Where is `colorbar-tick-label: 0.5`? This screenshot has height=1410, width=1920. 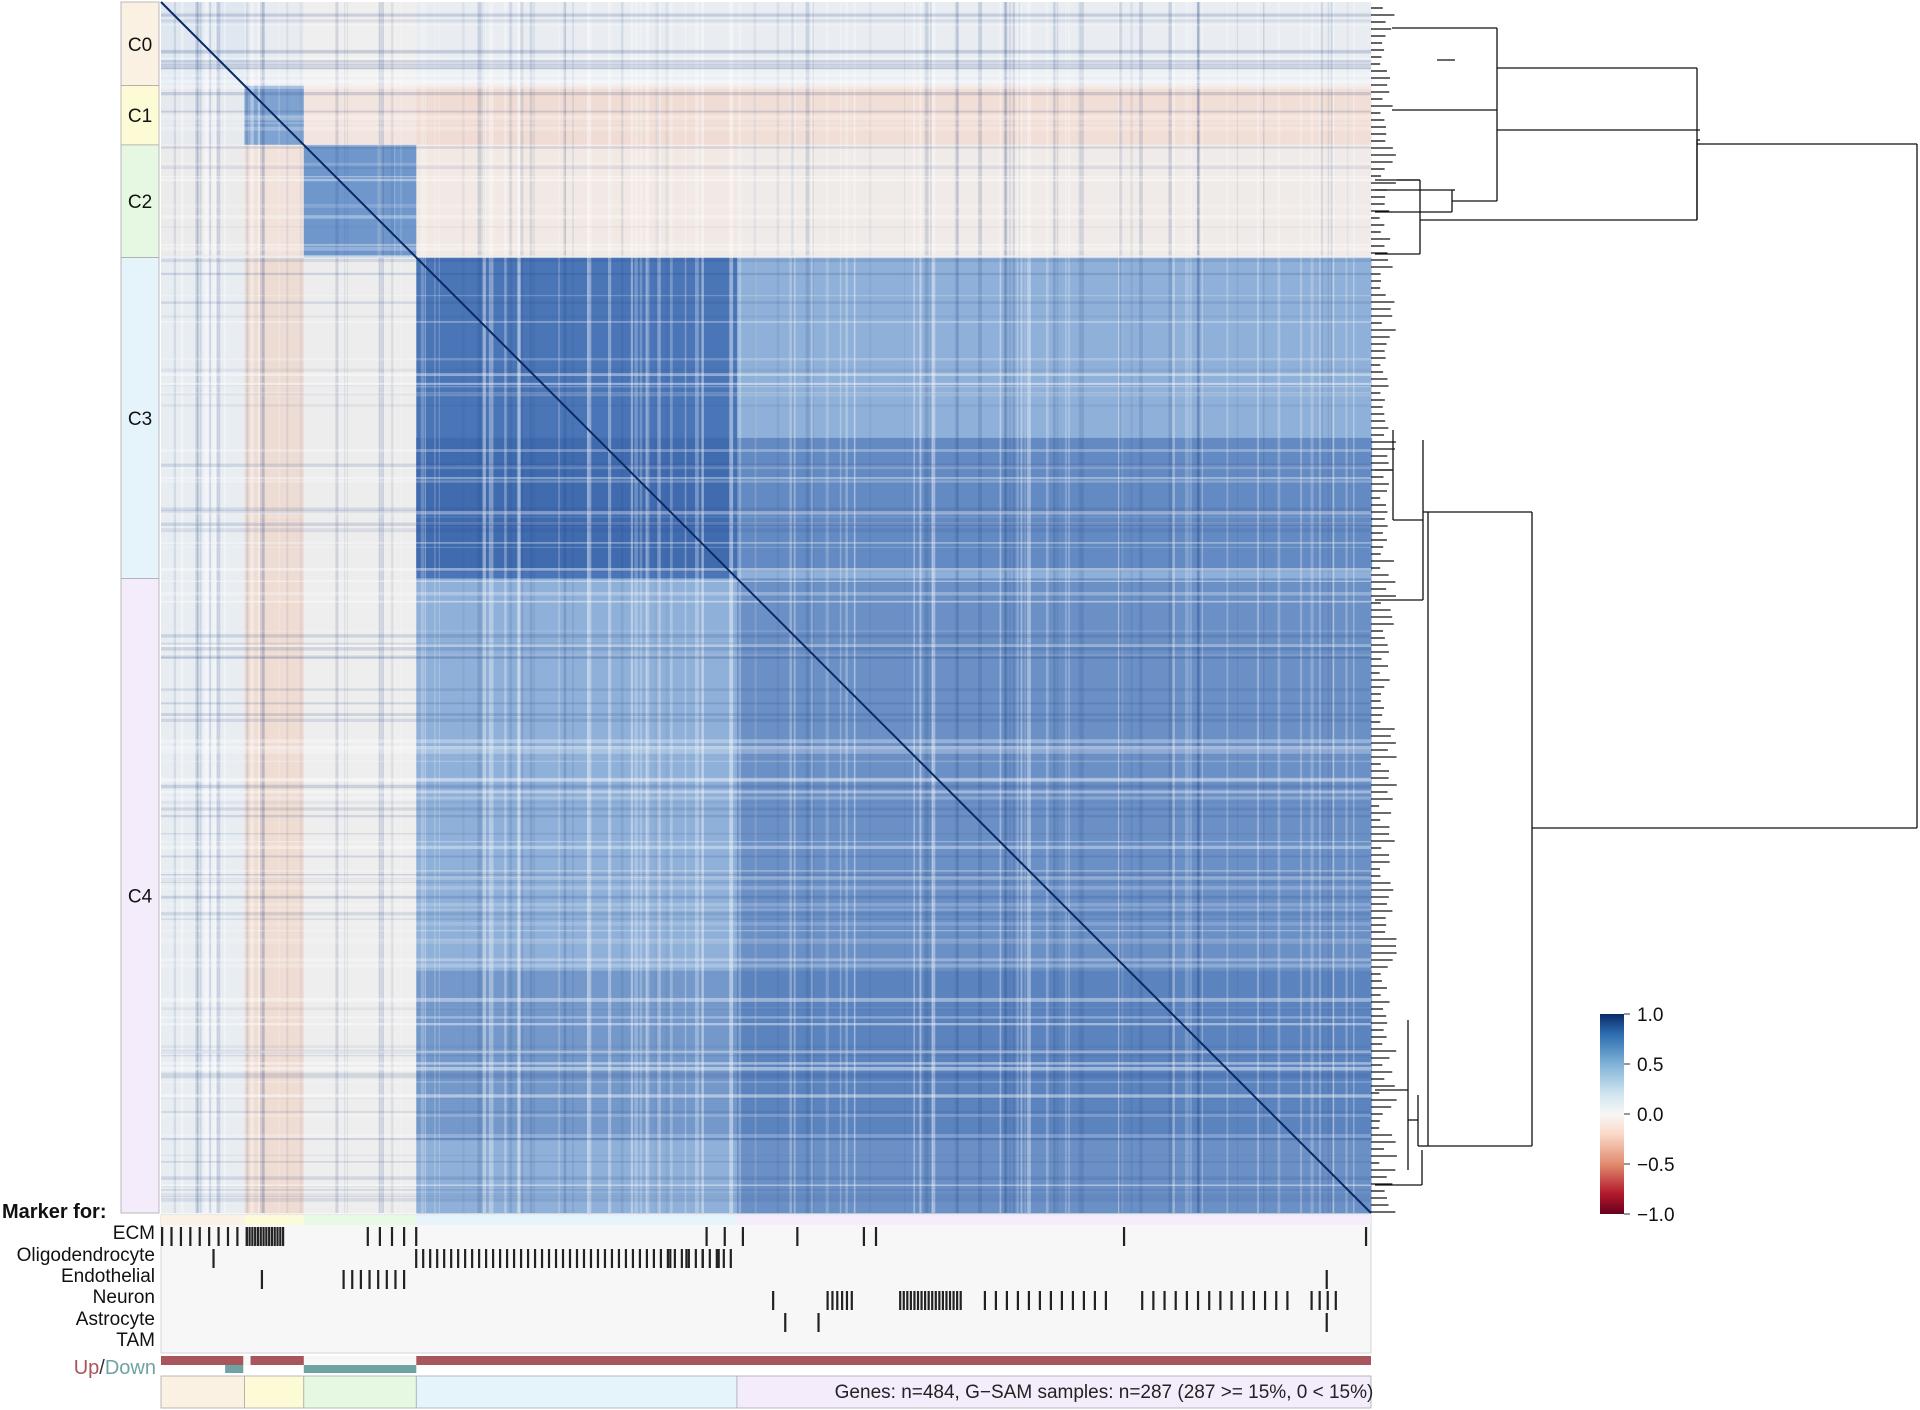
colorbar-tick-label: 0.5 is located at coordinates (1650, 1065).